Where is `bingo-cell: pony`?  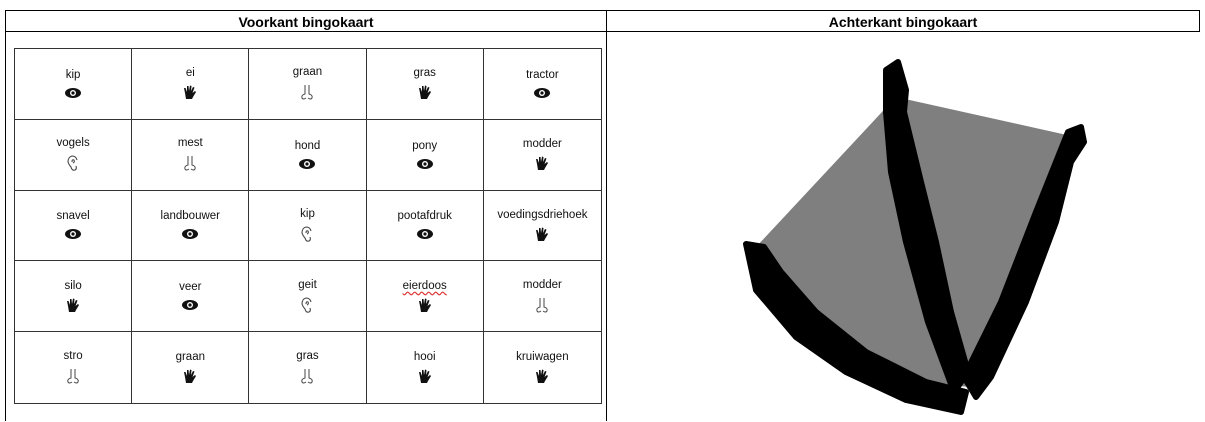
bingo-cell: pony is located at coordinates (425, 155).